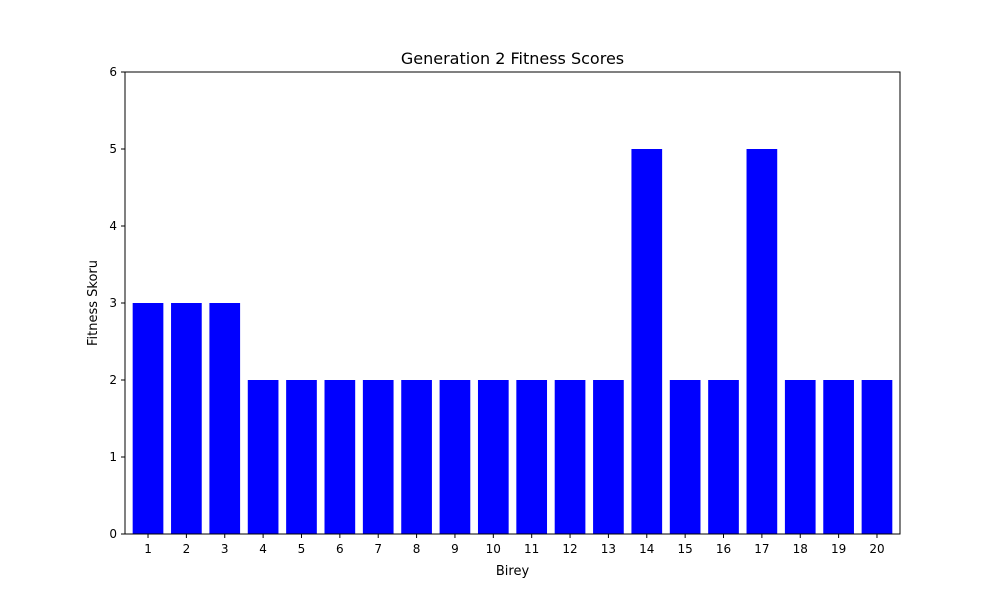 This screenshot has height=600, width=1000. Describe the element at coordinates (761, 549) in the screenshot. I see `x-tick-label: 17` at that location.